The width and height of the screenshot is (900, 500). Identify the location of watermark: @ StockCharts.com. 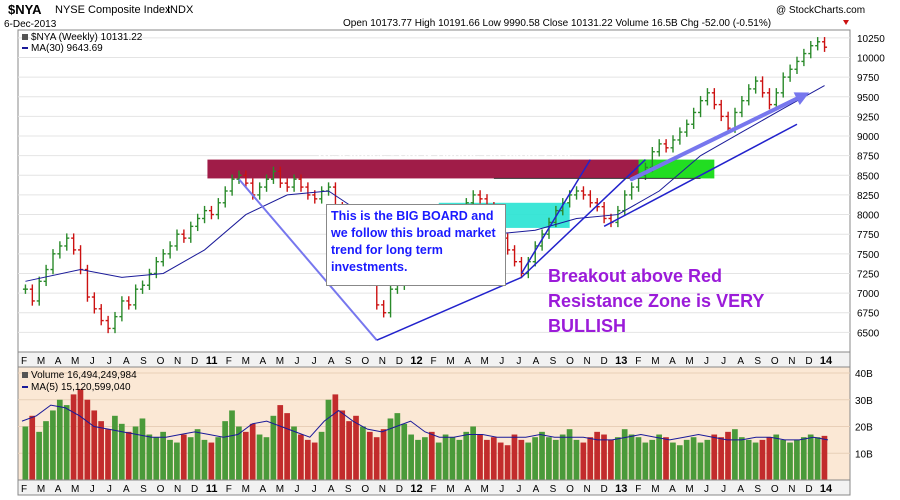
(820, 10).